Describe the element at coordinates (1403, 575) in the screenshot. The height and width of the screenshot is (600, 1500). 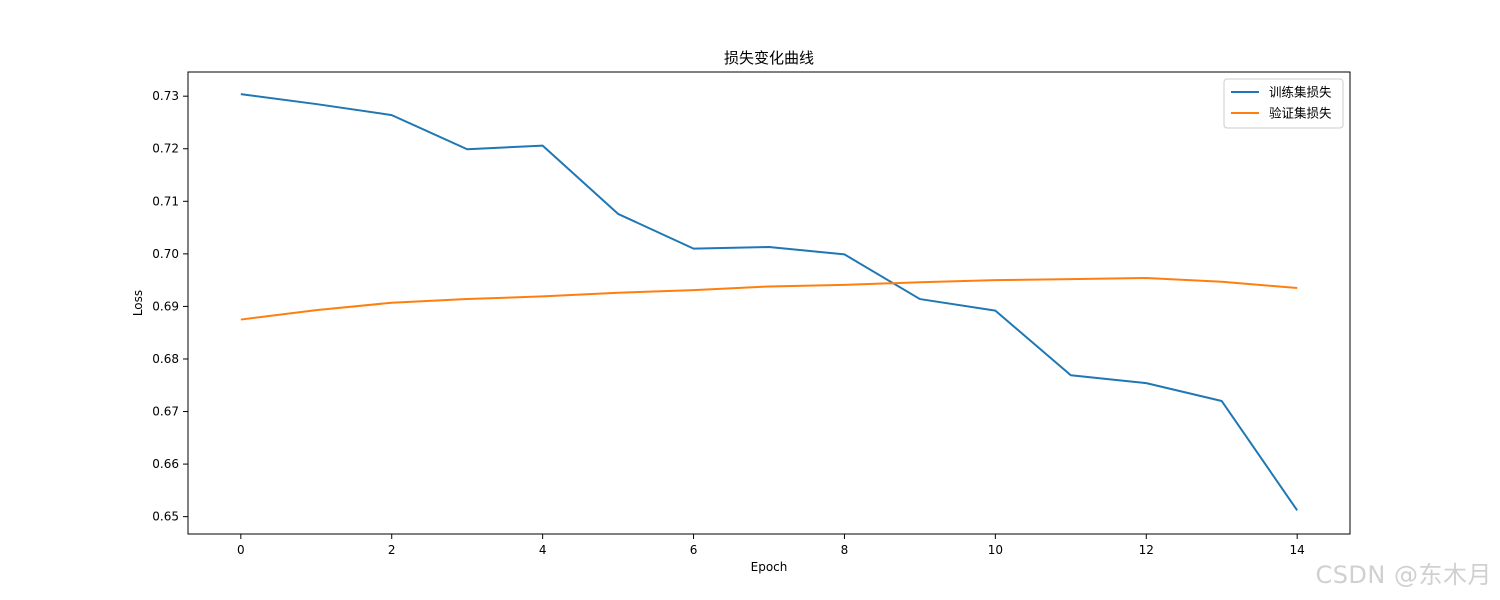
I see `watermark: CSDN @东木月` at that location.